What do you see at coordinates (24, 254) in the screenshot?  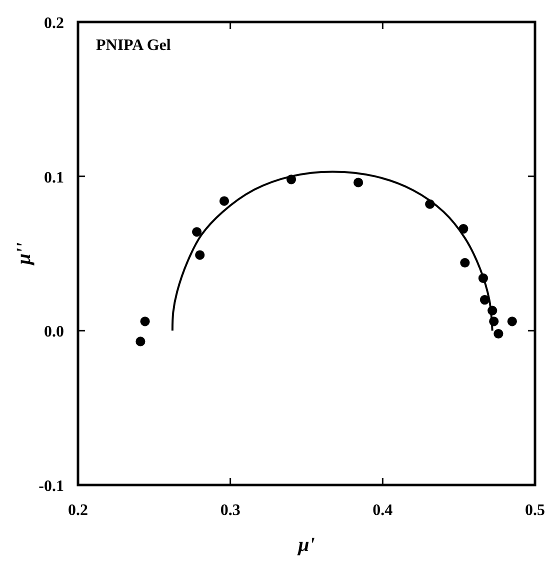 I see `y-axis-title: μ''` at bounding box center [24, 254].